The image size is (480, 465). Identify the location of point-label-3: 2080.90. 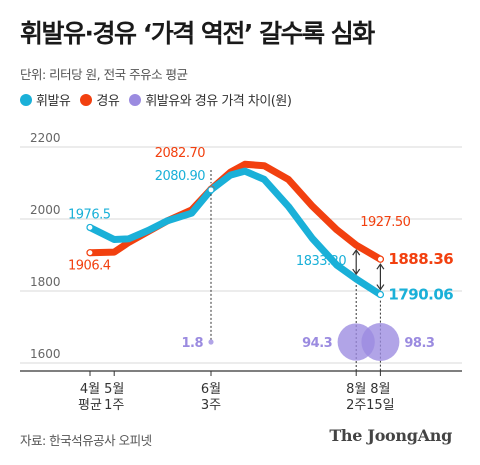
(180, 176).